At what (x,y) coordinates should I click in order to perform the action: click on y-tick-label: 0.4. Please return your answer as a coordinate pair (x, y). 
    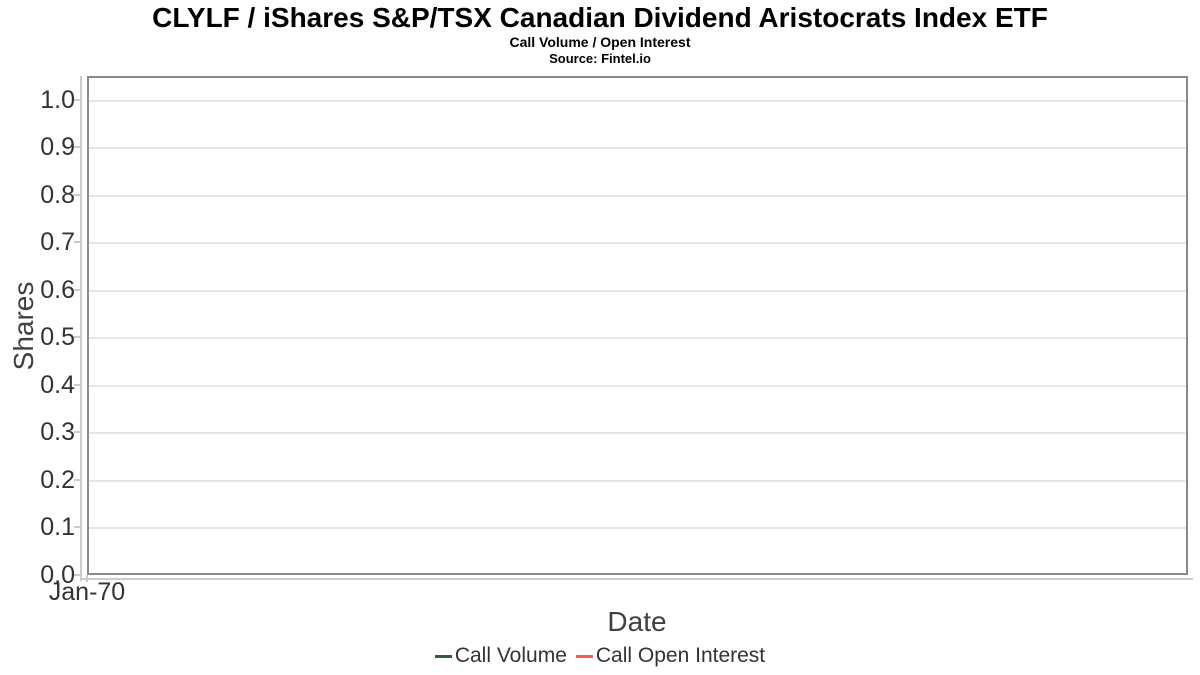
    Looking at the image, I should click on (57, 384).